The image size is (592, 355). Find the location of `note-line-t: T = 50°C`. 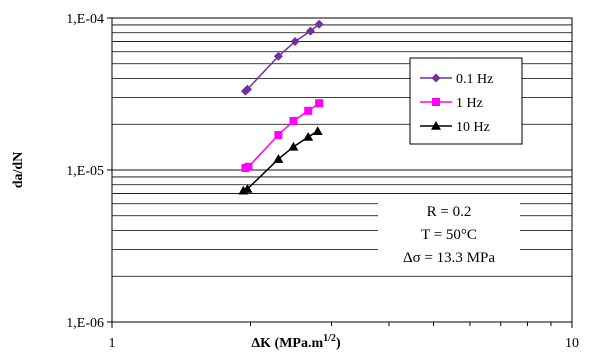

note-line-t: T = 50°C is located at coordinates (449, 235).